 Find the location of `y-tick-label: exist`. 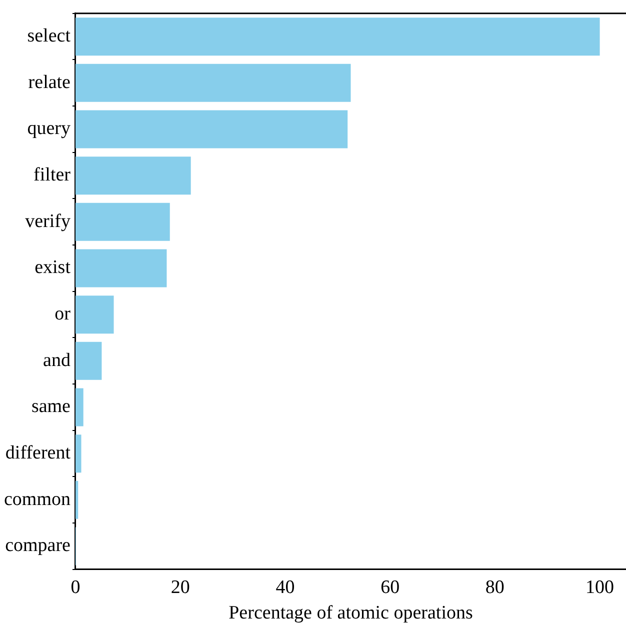

y-tick-label: exist is located at coordinates (53, 267).